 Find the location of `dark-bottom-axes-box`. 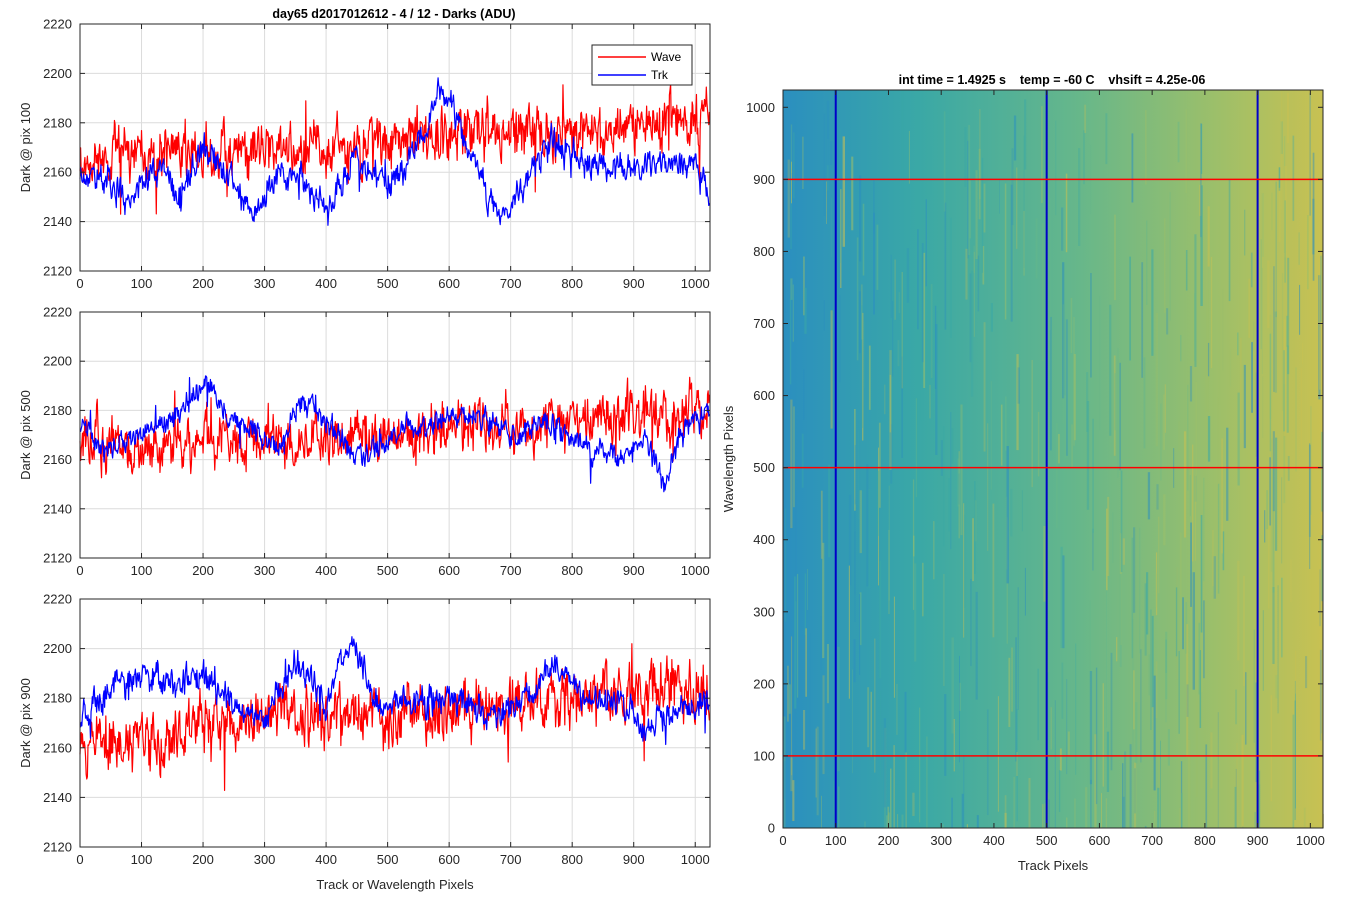

dark-bottom-axes-box is located at coordinates (395, 723).